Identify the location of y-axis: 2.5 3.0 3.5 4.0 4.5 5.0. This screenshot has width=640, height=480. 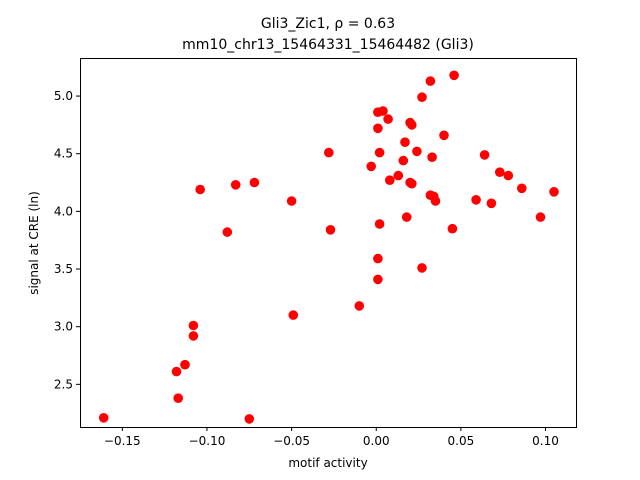
(67, 240).